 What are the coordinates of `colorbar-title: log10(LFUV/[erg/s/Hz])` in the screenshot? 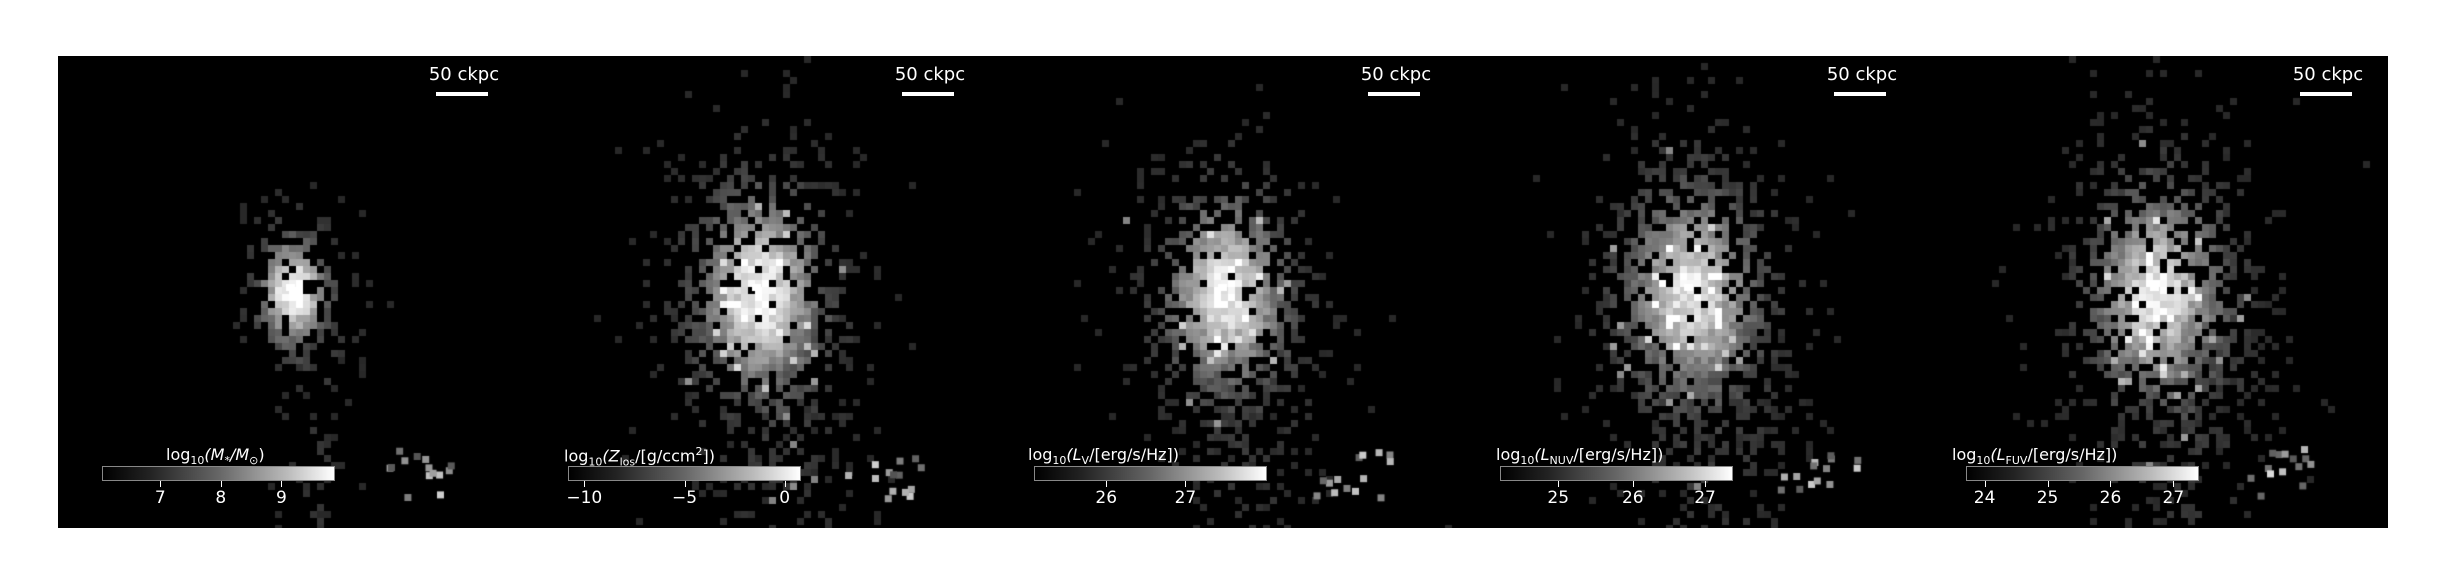 It's located at (2034, 456).